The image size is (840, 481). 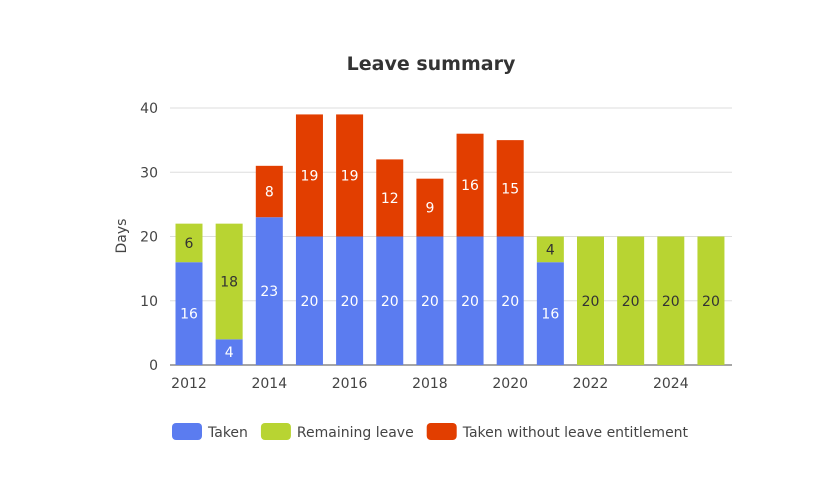 I want to click on data-label: 12, so click(x=390, y=199).